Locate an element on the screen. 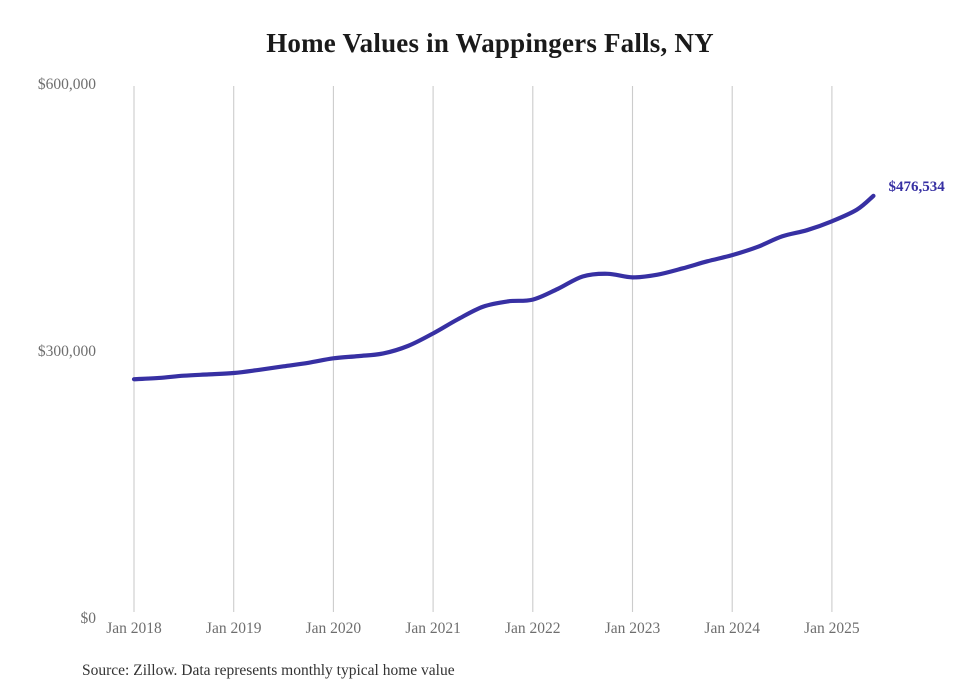  y-tick-label-2: $600,000 is located at coordinates (66, 84).